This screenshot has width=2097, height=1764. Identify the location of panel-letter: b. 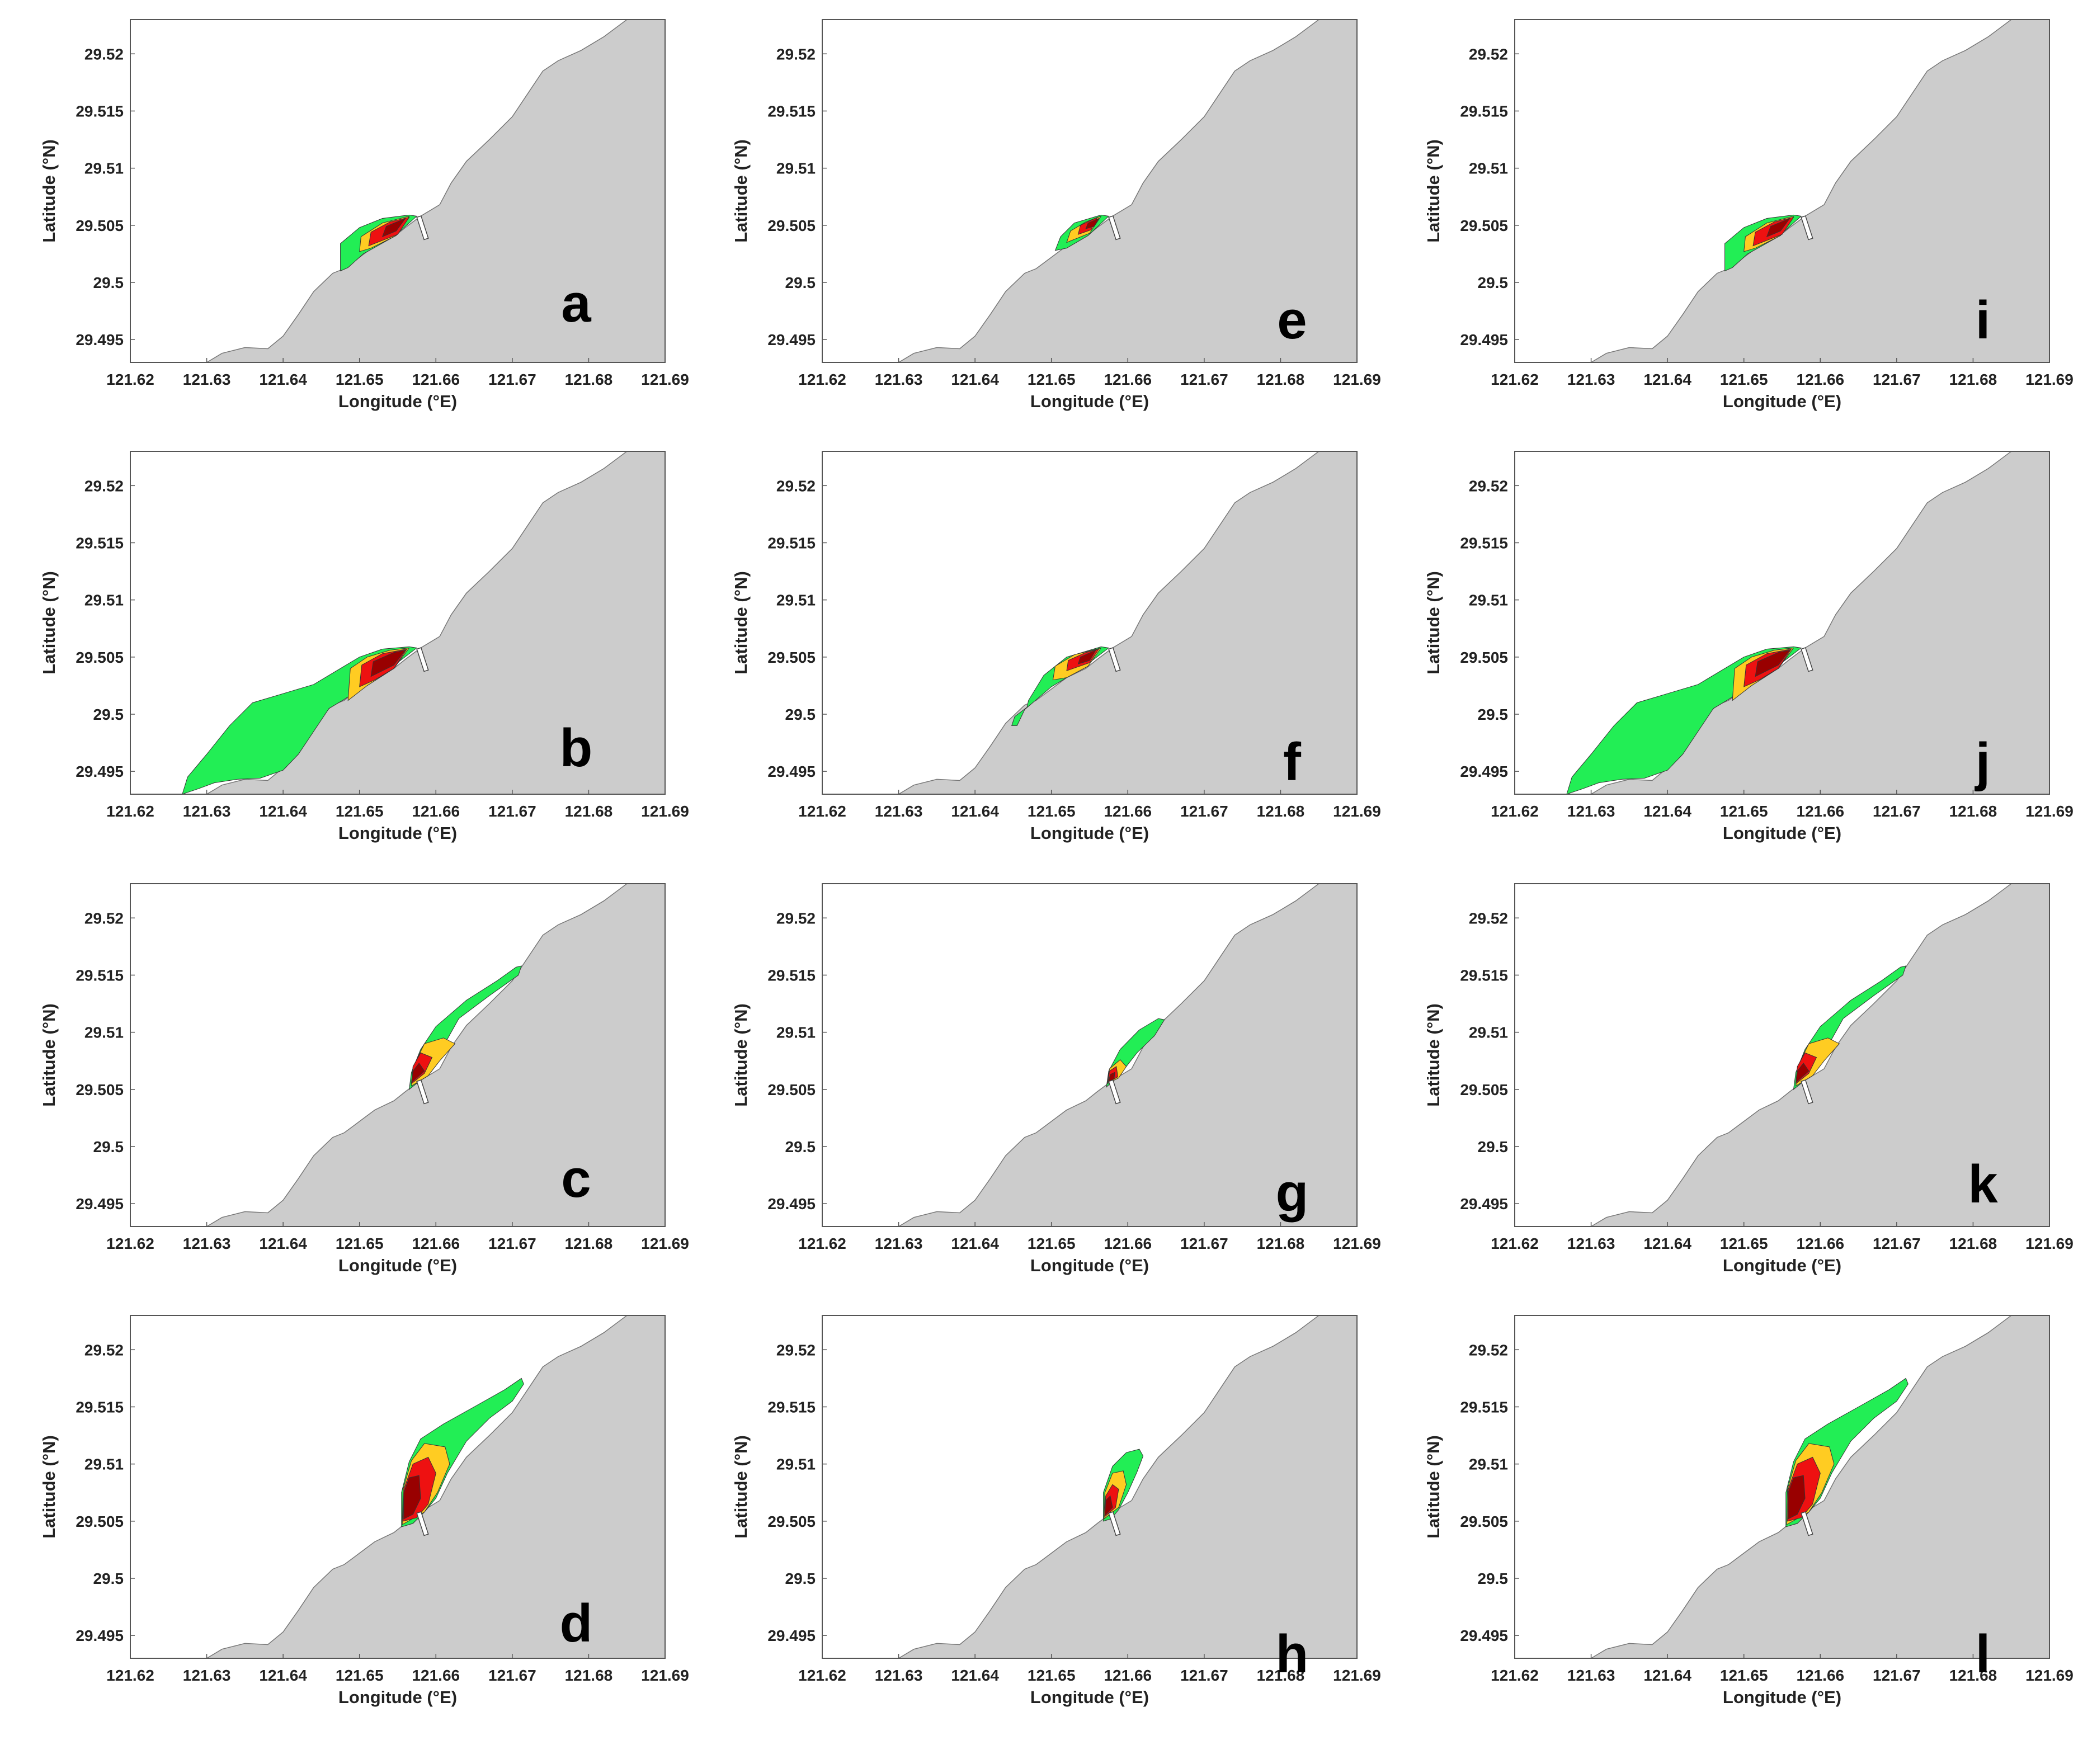
(576, 748).